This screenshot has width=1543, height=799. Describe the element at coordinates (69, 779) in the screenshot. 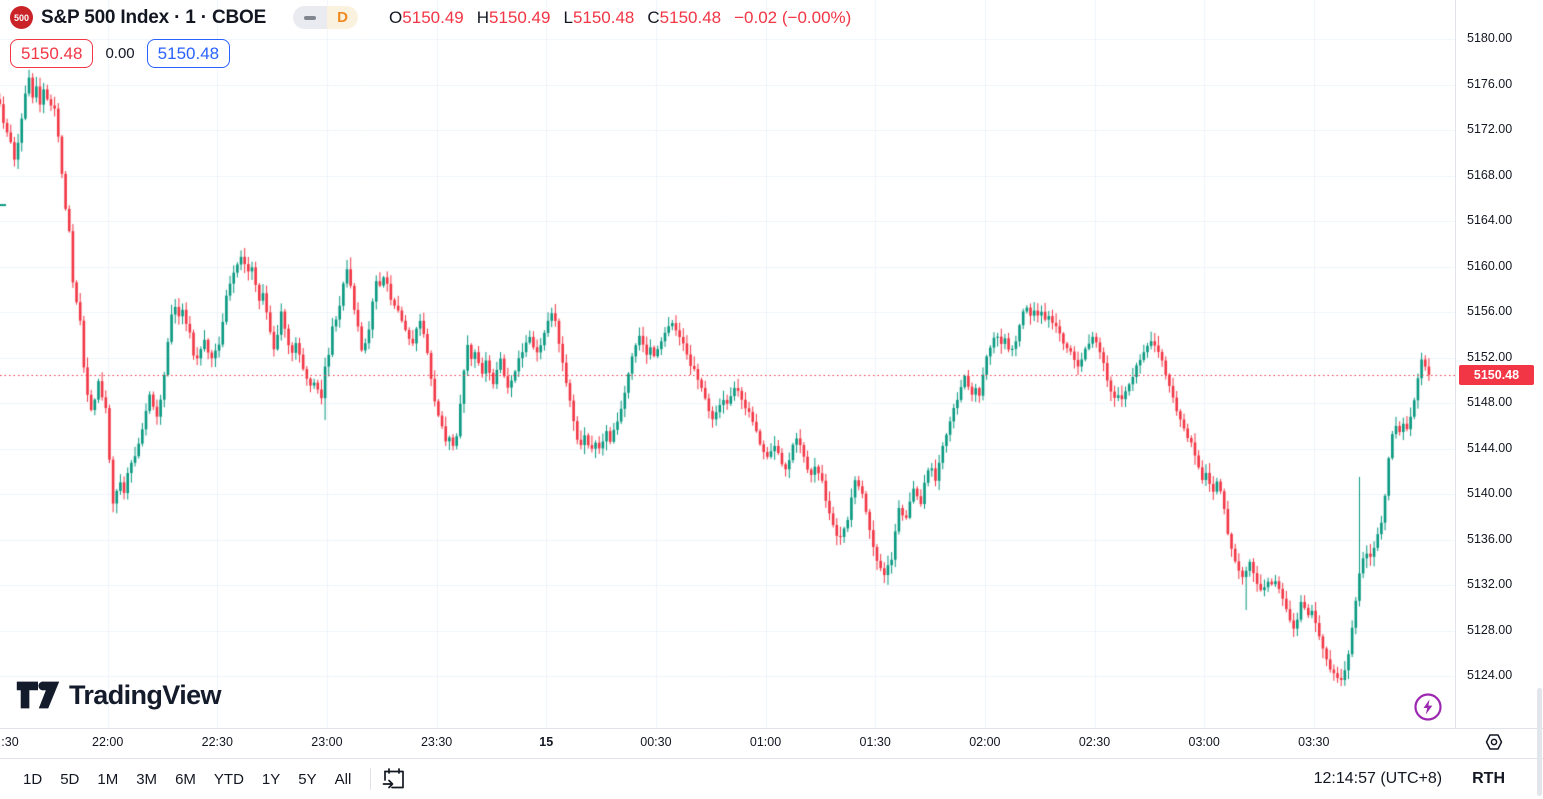

I see `range-button-5d: 5D` at that location.